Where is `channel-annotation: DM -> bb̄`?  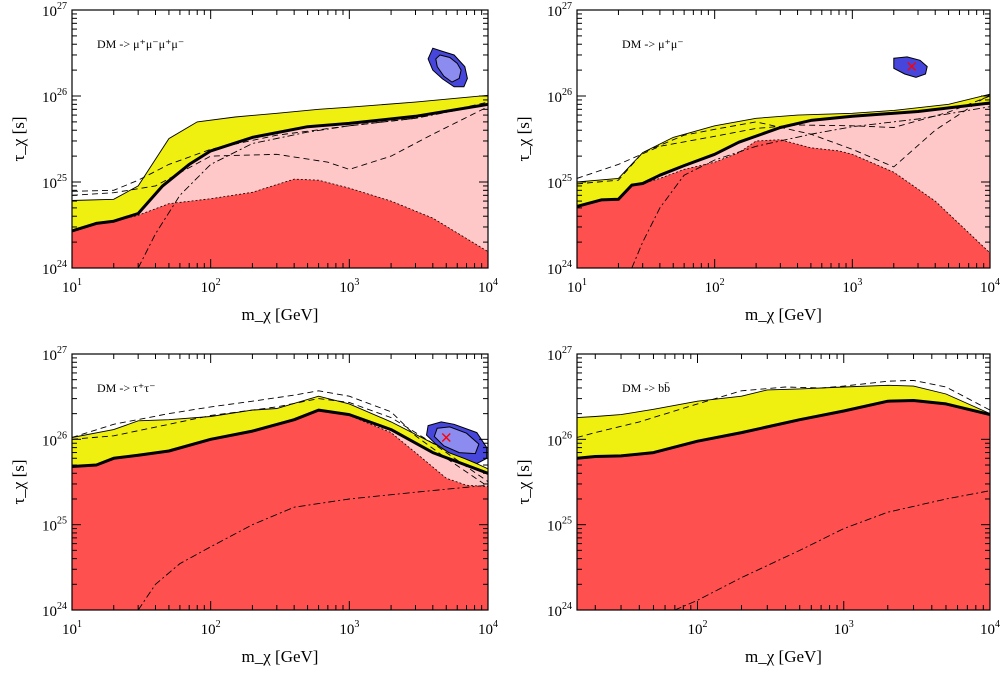
channel-annotation: DM -> bb̄ is located at coordinates (646, 388).